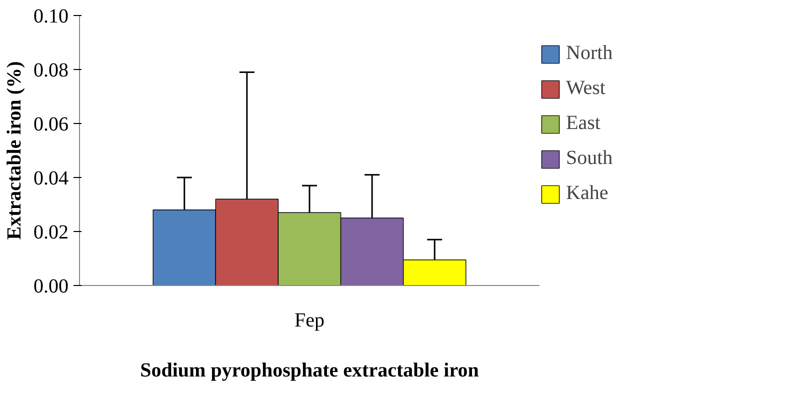 Image resolution: width=785 pixels, height=401 pixels. Describe the element at coordinates (309, 321) in the screenshot. I see `x-tick-label: Fep` at that location.